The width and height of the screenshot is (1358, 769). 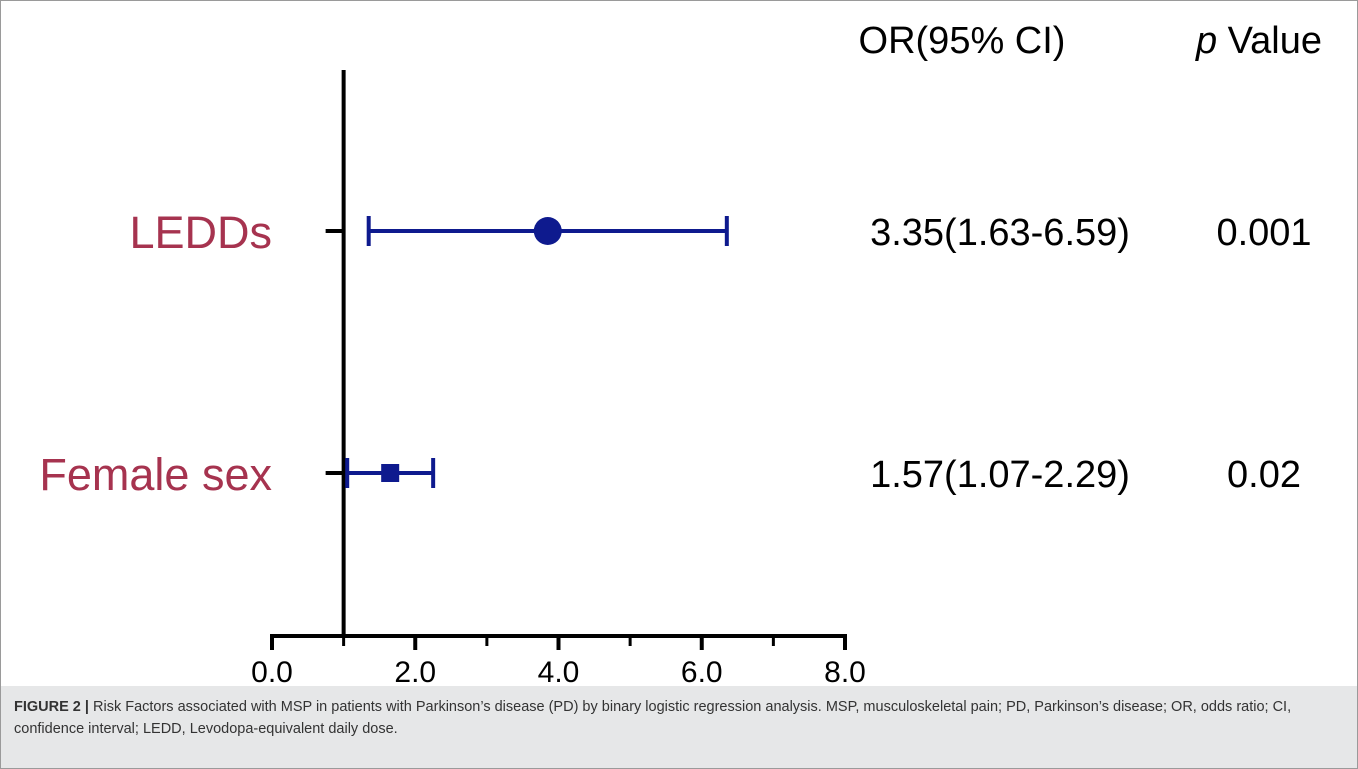 I want to click on column-headers: OR(95% CI) p Value, so click(x=1091, y=41).